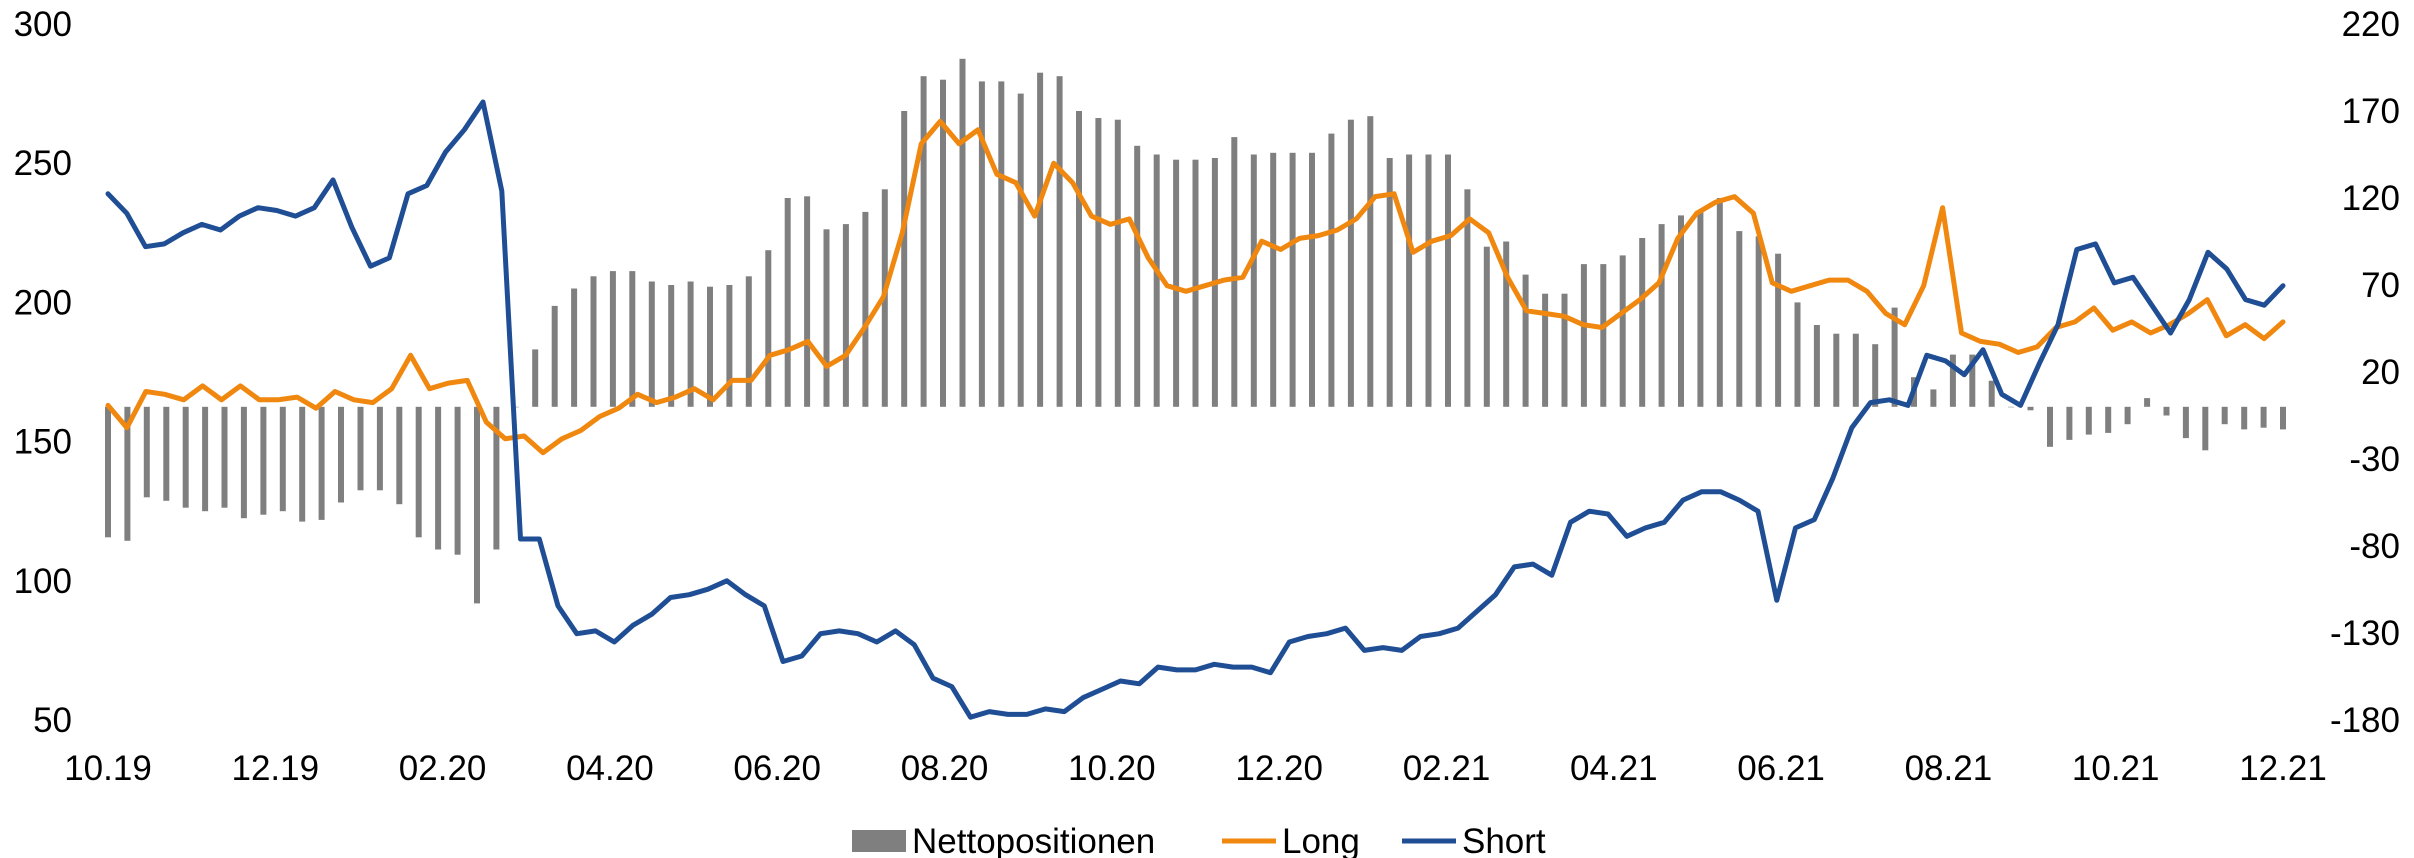 The image size is (2414, 858). I want to click on x-tick-label: 10.21, so click(2116, 768).